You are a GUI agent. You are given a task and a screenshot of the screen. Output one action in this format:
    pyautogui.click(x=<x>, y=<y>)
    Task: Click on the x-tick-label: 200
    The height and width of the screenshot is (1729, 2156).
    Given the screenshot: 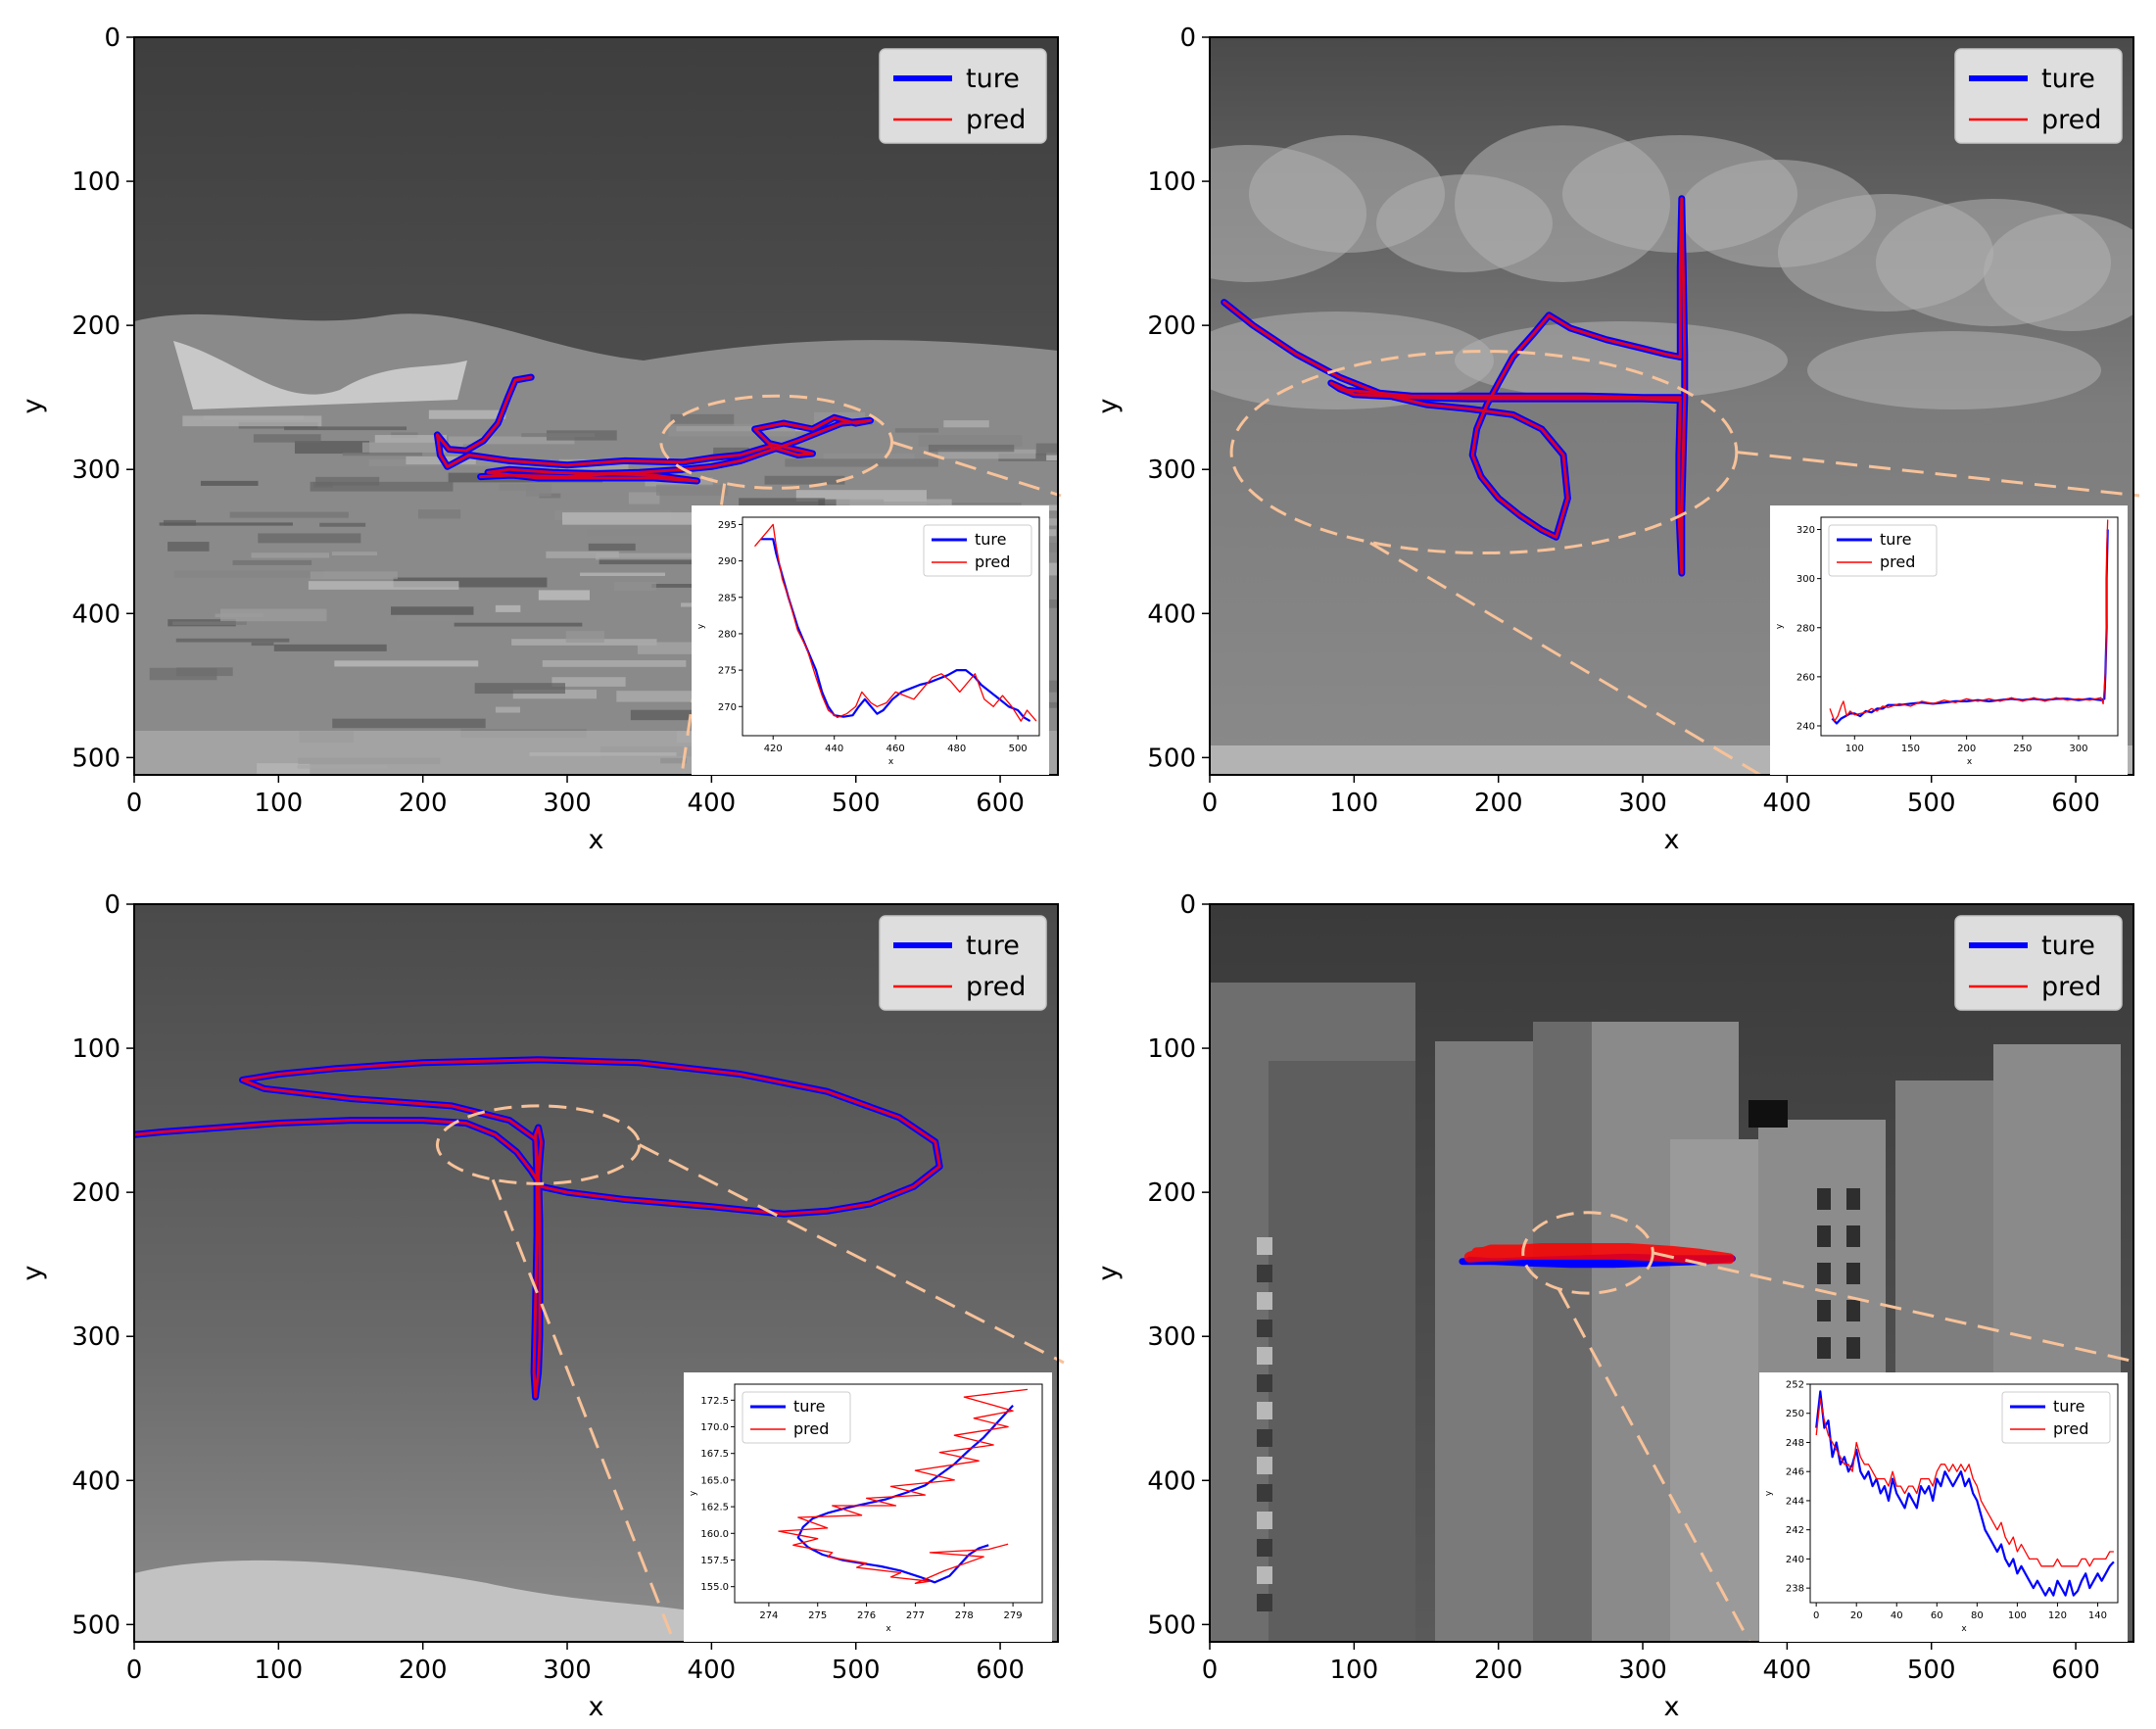 What is the action you would take?
    pyautogui.click(x=423, y=804)
    